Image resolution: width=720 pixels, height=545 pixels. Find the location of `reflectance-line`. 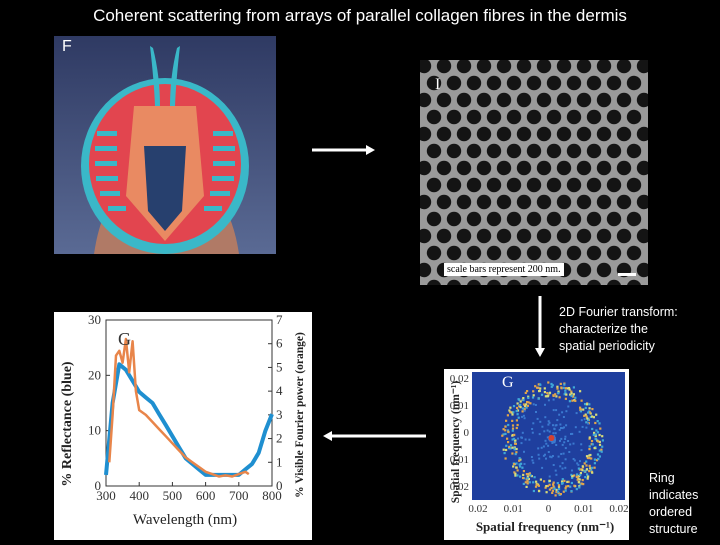

reflectance-line is located at coordinates (189, 419).